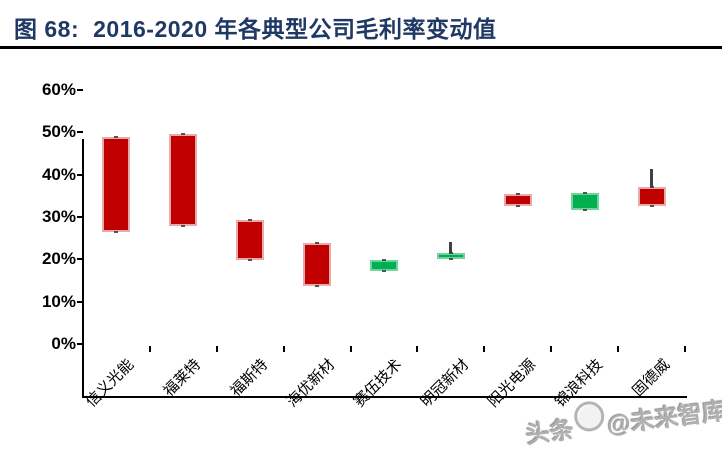  I want to click on y-axis-label: 30%, so click(58, 216).